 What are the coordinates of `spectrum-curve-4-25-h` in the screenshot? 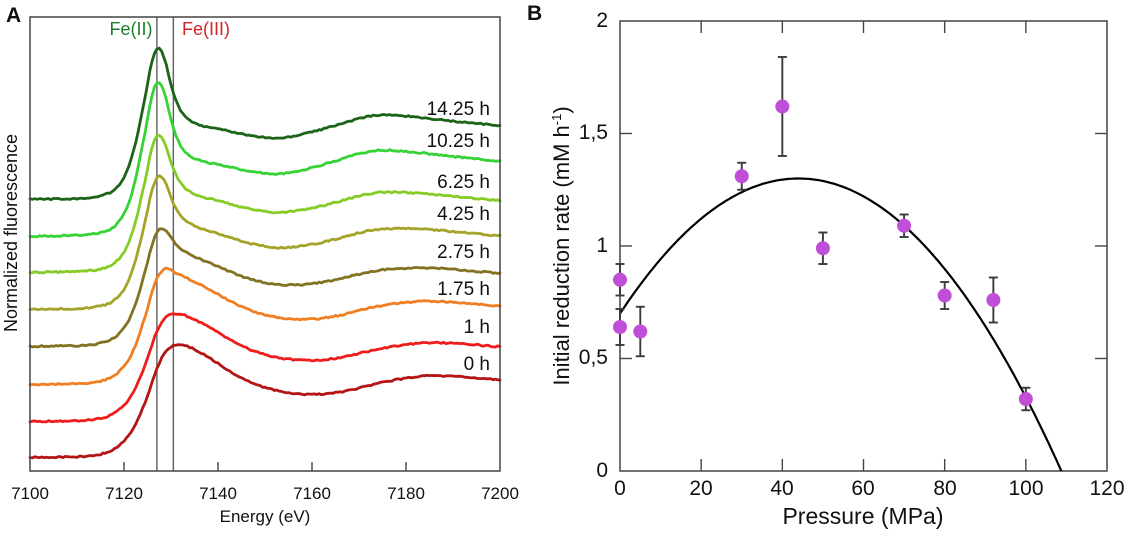 It's located at (265, 242).